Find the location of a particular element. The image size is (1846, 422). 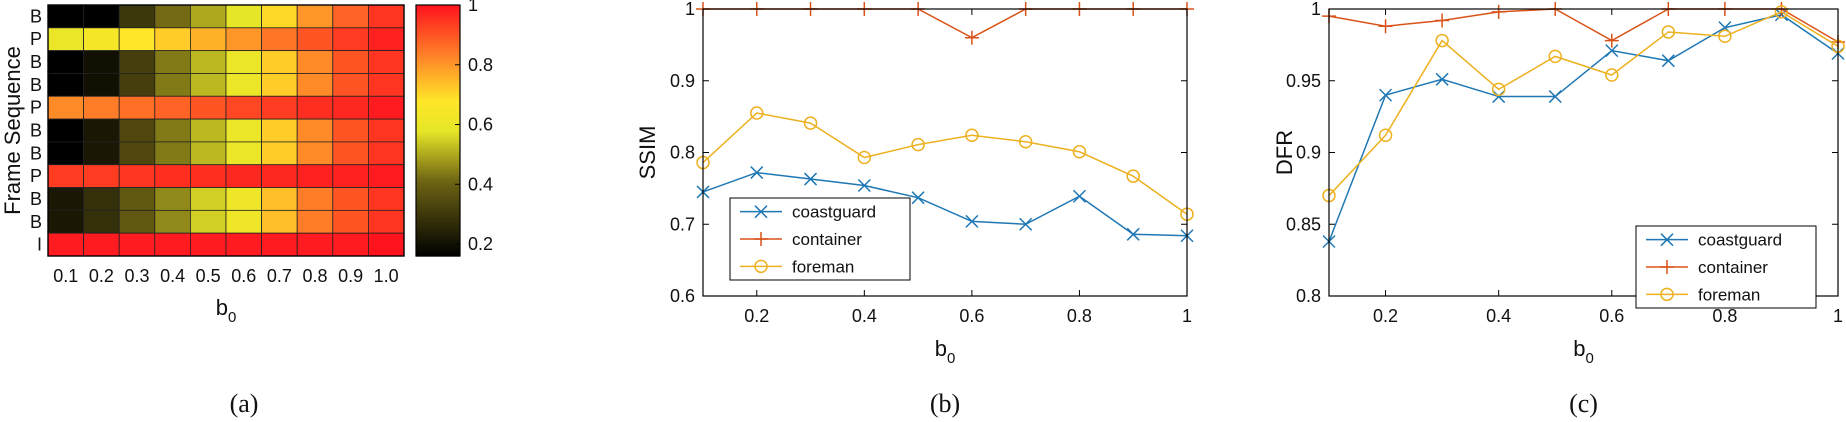

x-tick-label: 0.4 is located at coordinates (1498, 316).